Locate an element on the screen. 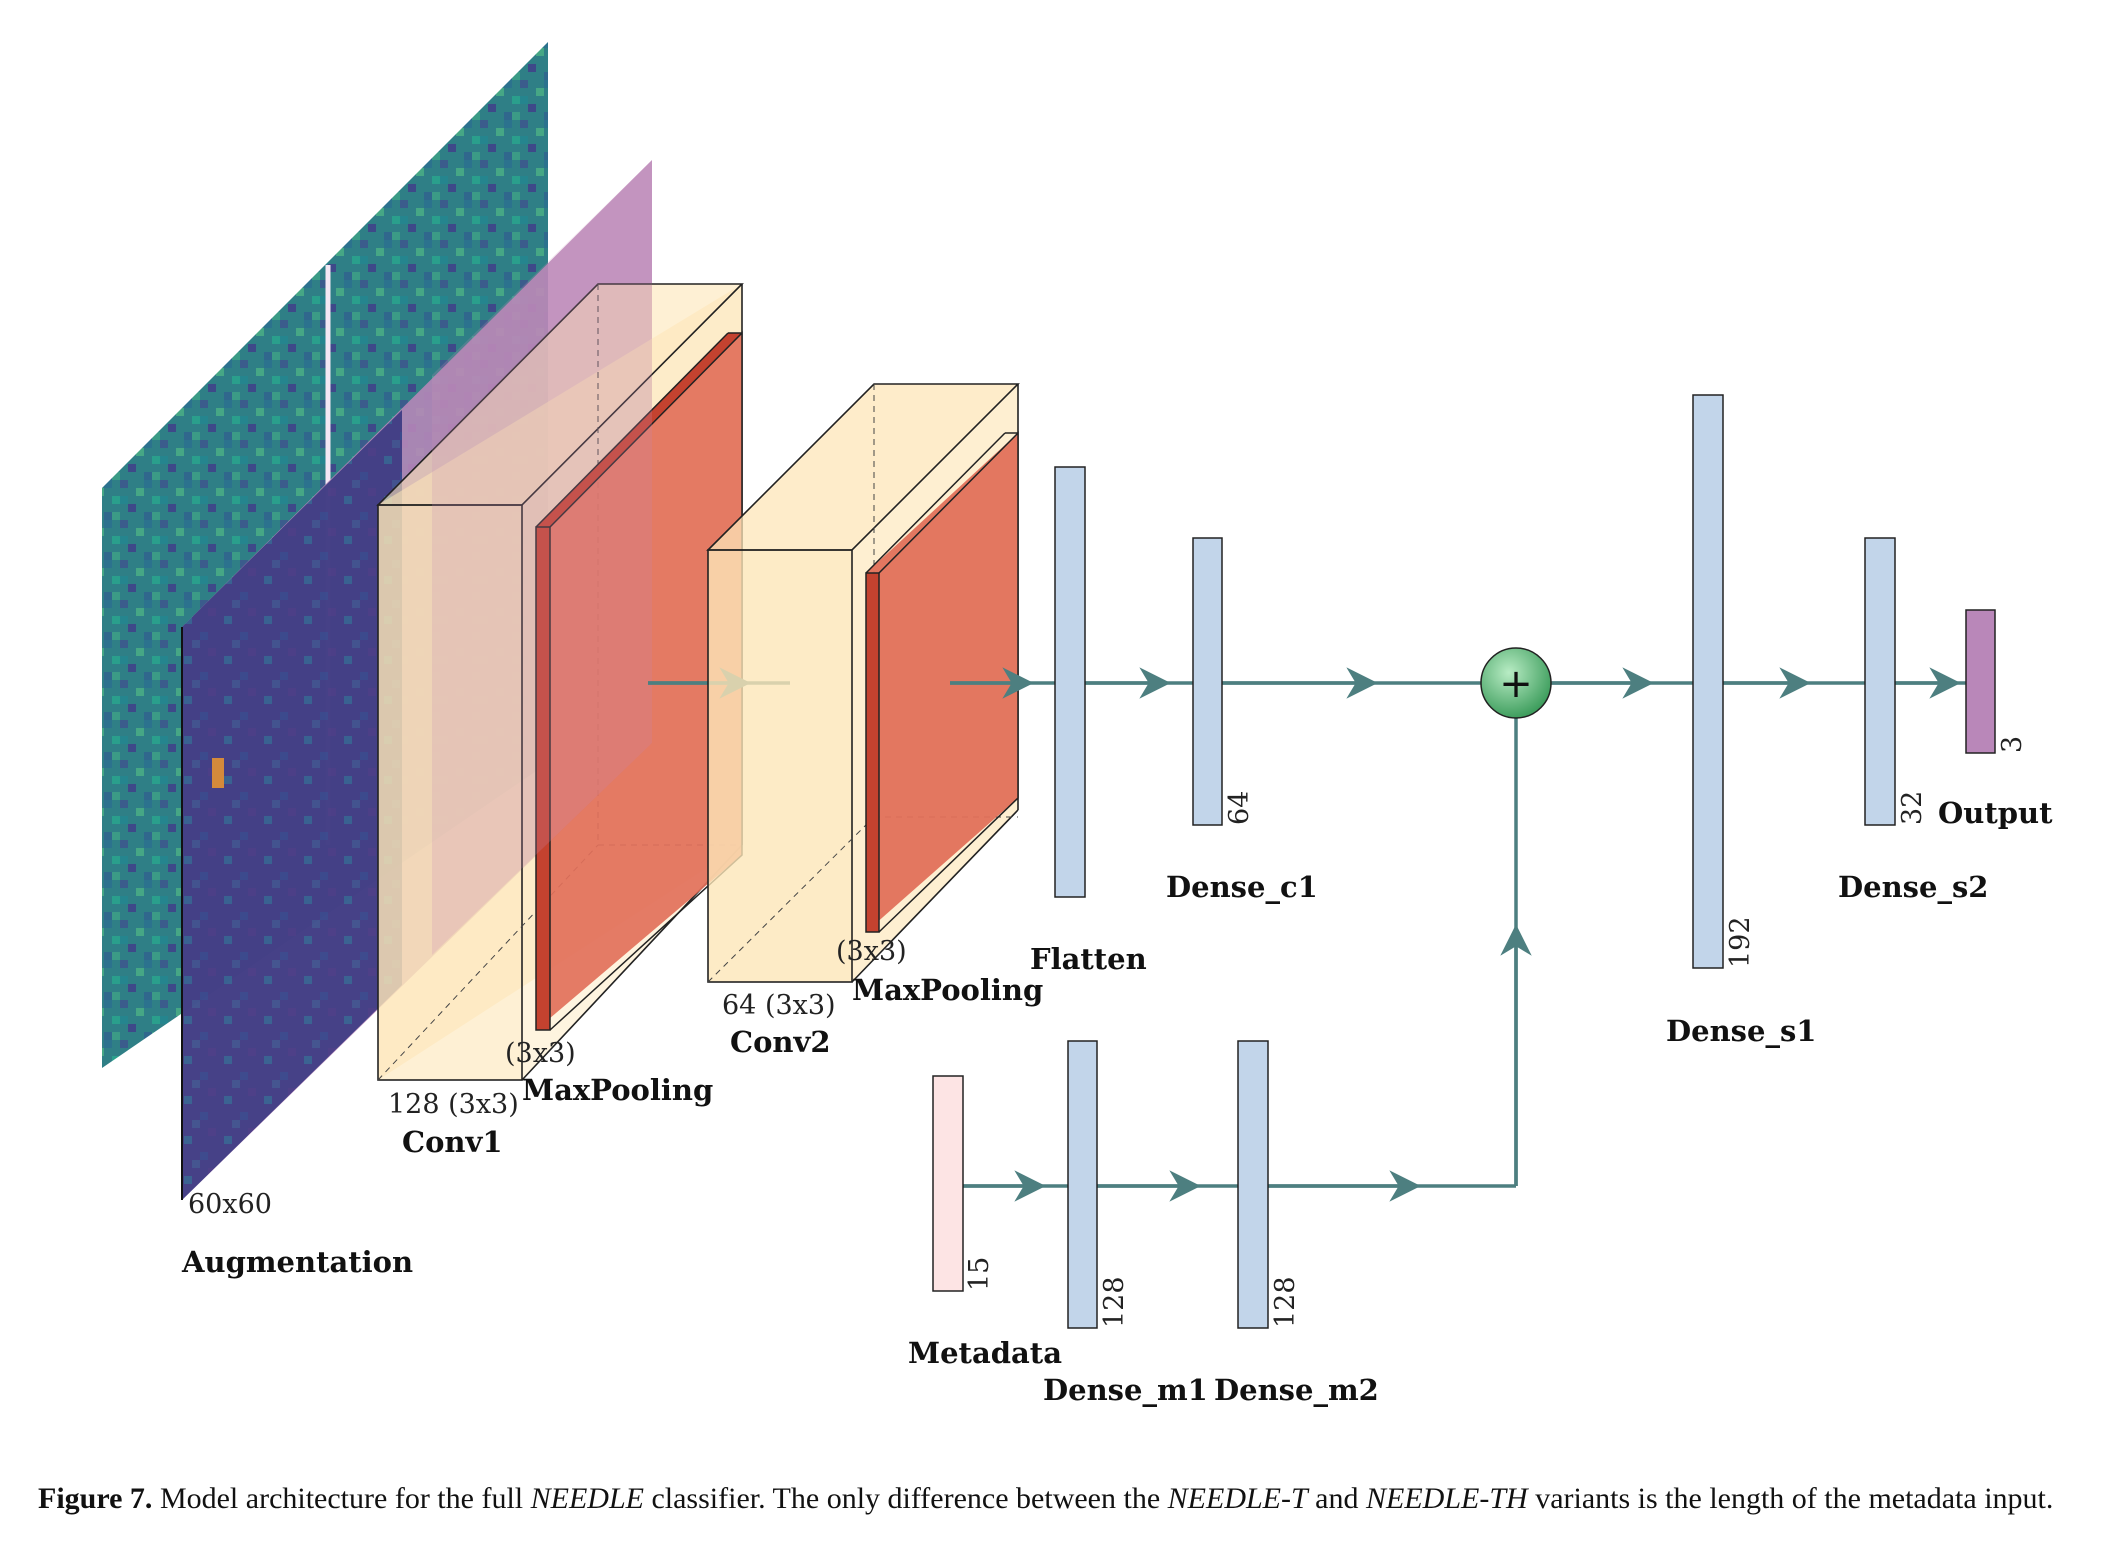 This screenshot has height=1567, width=2104. output-layer-label: Output is located at coordinates (1995, 813).